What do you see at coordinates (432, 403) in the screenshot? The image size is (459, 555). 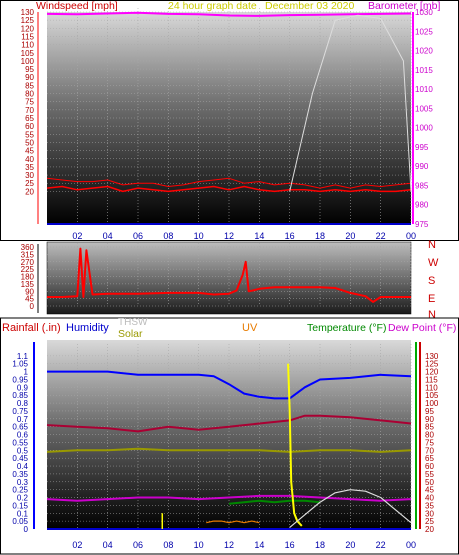 I see `y-right-tick-label: 100` at bounding box center [432, 403].